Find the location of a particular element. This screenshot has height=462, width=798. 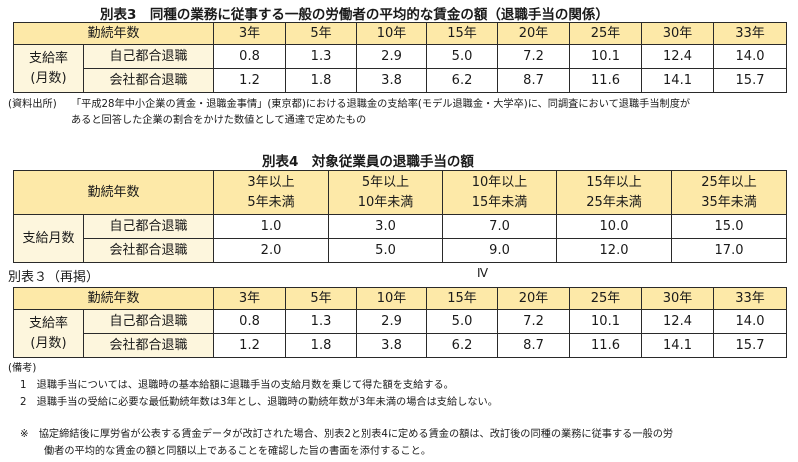

value-cell: 12.0 is located at coordinates (614, 250).